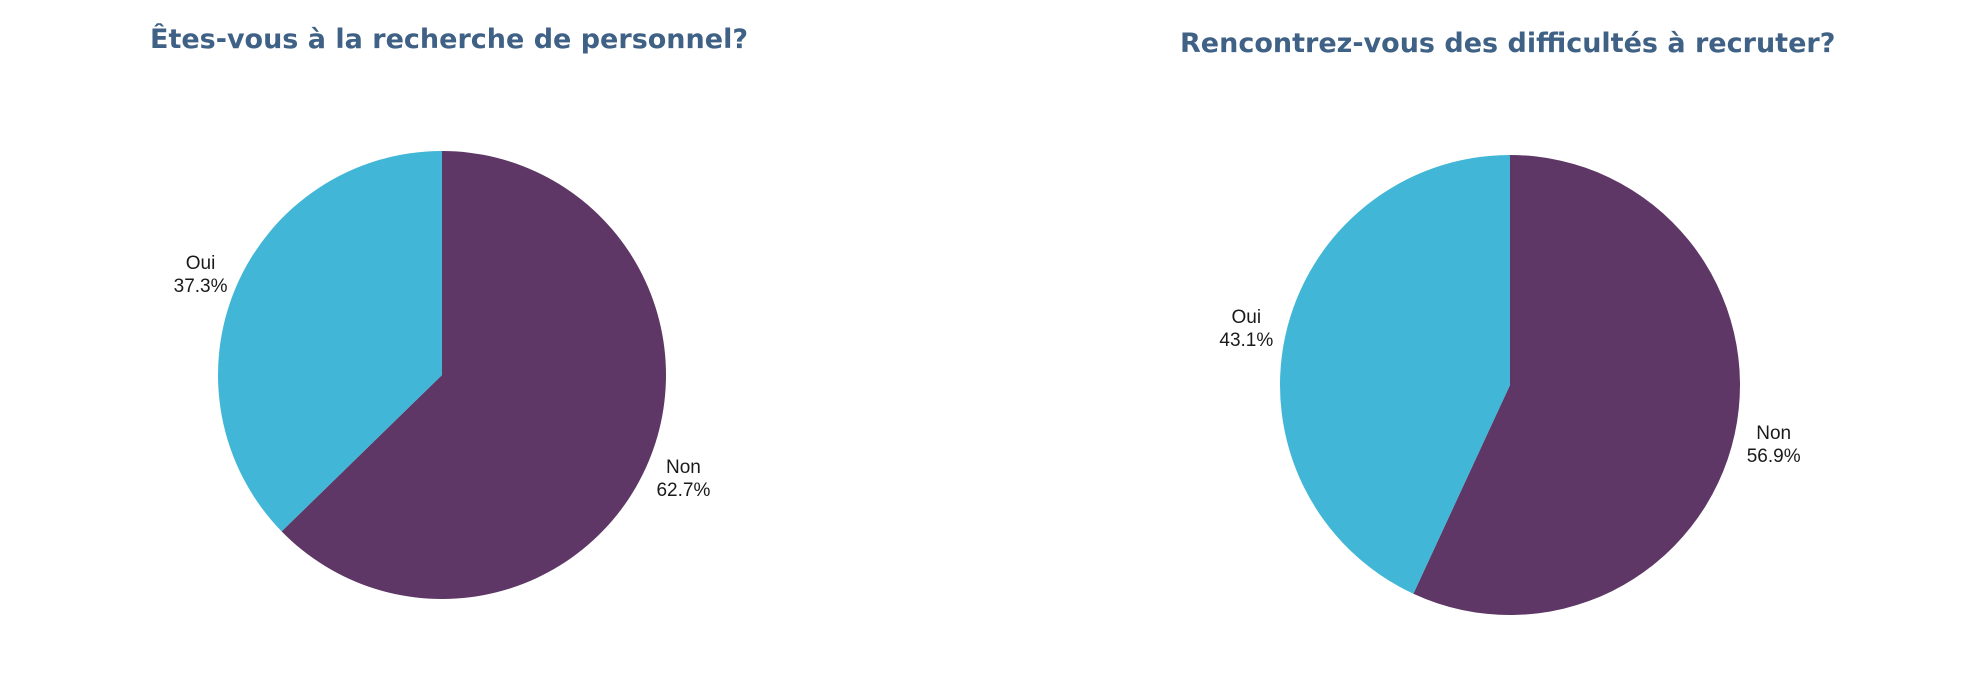 The height and width of the screenshot is (676, 1983). Describe the element at coordinates (1246, 340) in the screenshot. I see `slice-value-label-oui: 43.1%` at that location.